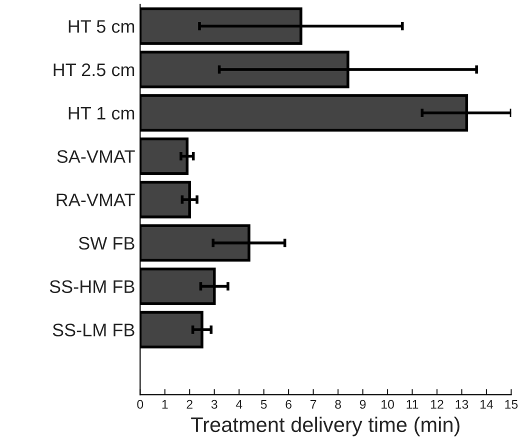 Image resolution: width=519 pixels, height=446 pixels. Describe the element at coordinates (363, 404) in the screenshot. I see `x-tick-label: 9` at that location.